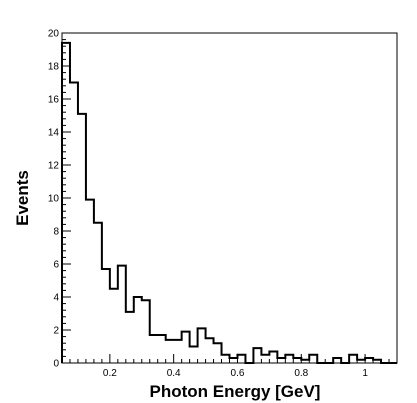 The height and width of the screenshot is (403, 417). What do you see at coordinates (56, 265) in the screenshot?
I see `y-tick-label: 6` at bounding box center [56, 265].